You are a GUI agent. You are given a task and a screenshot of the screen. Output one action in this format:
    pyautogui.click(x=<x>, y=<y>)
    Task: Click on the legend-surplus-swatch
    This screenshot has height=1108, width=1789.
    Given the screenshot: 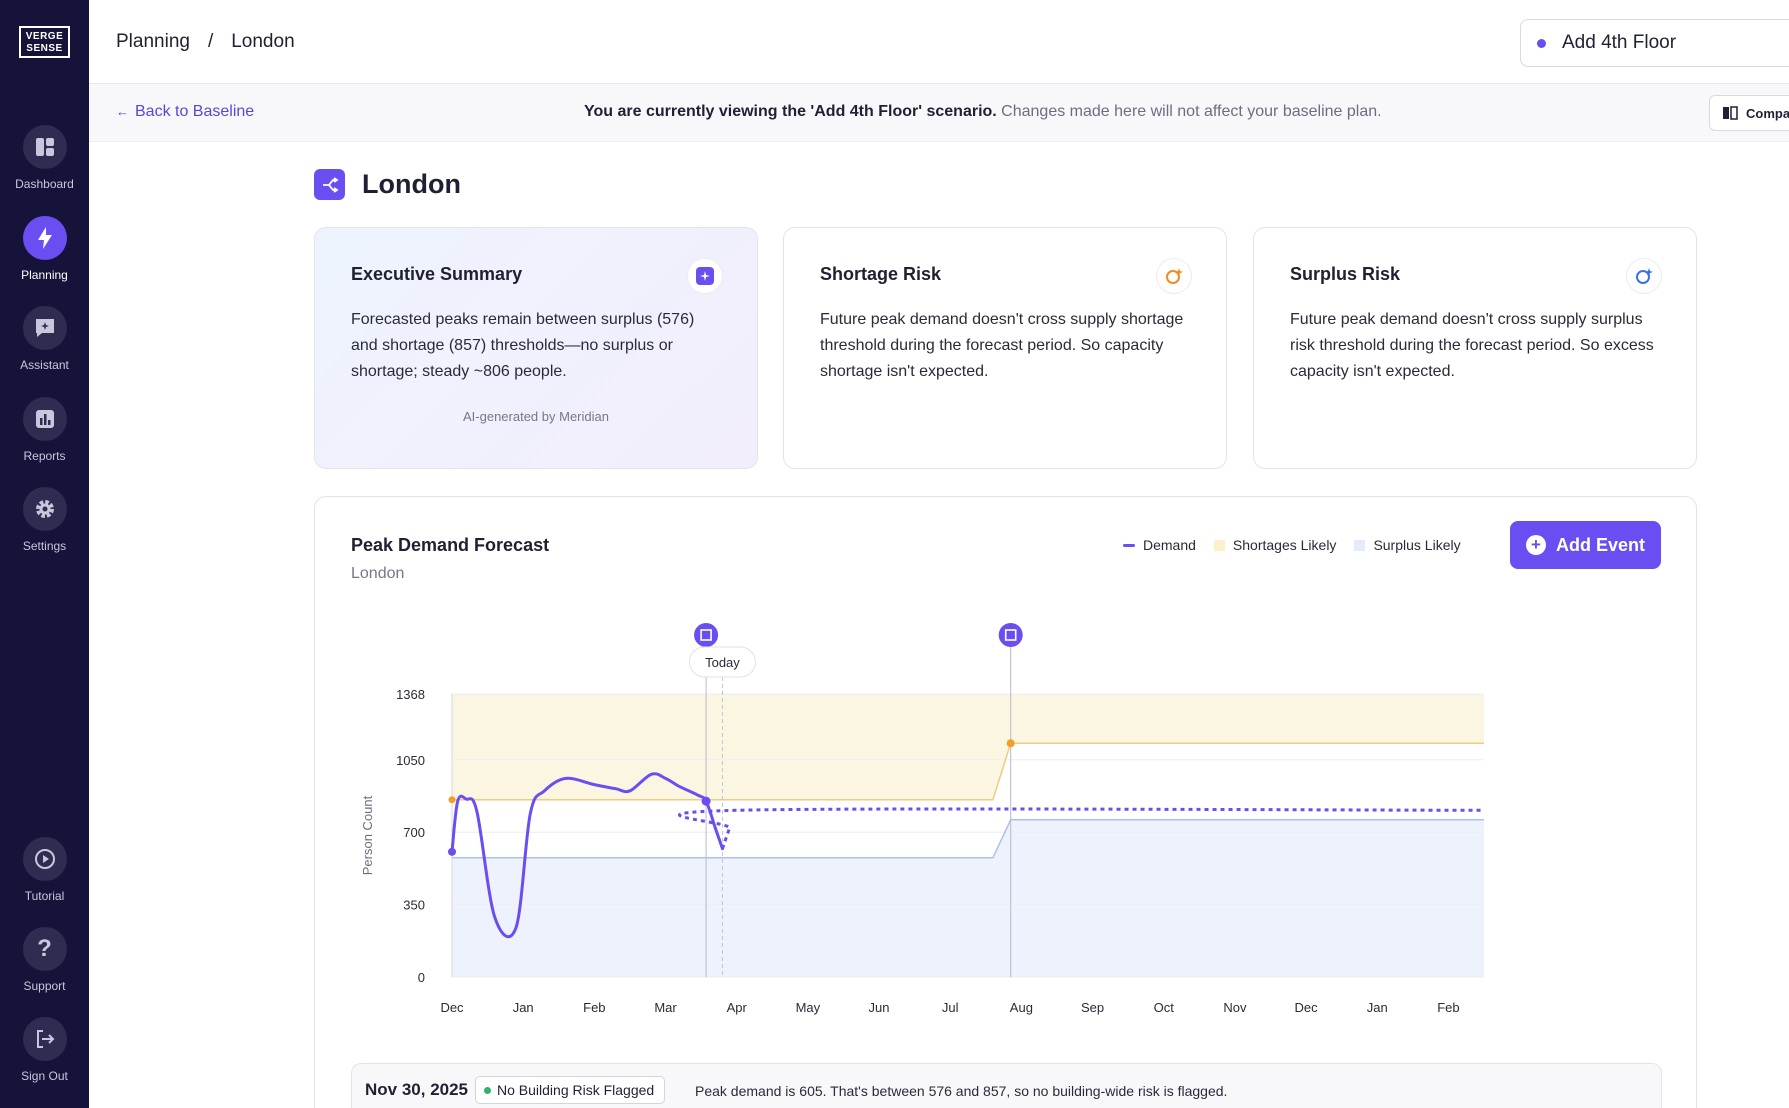 What is the action you would take?
    pyautogui.click(x=1360, y=545)
    